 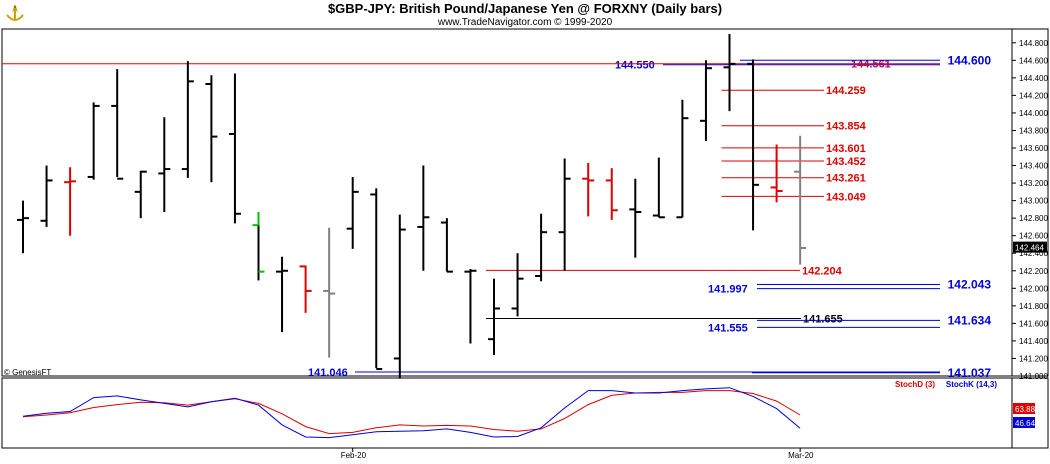 What do you see at coordinates (846, 197) in the screenshot?
I see `level-label: 143.049` at bounding box center [846, 197].